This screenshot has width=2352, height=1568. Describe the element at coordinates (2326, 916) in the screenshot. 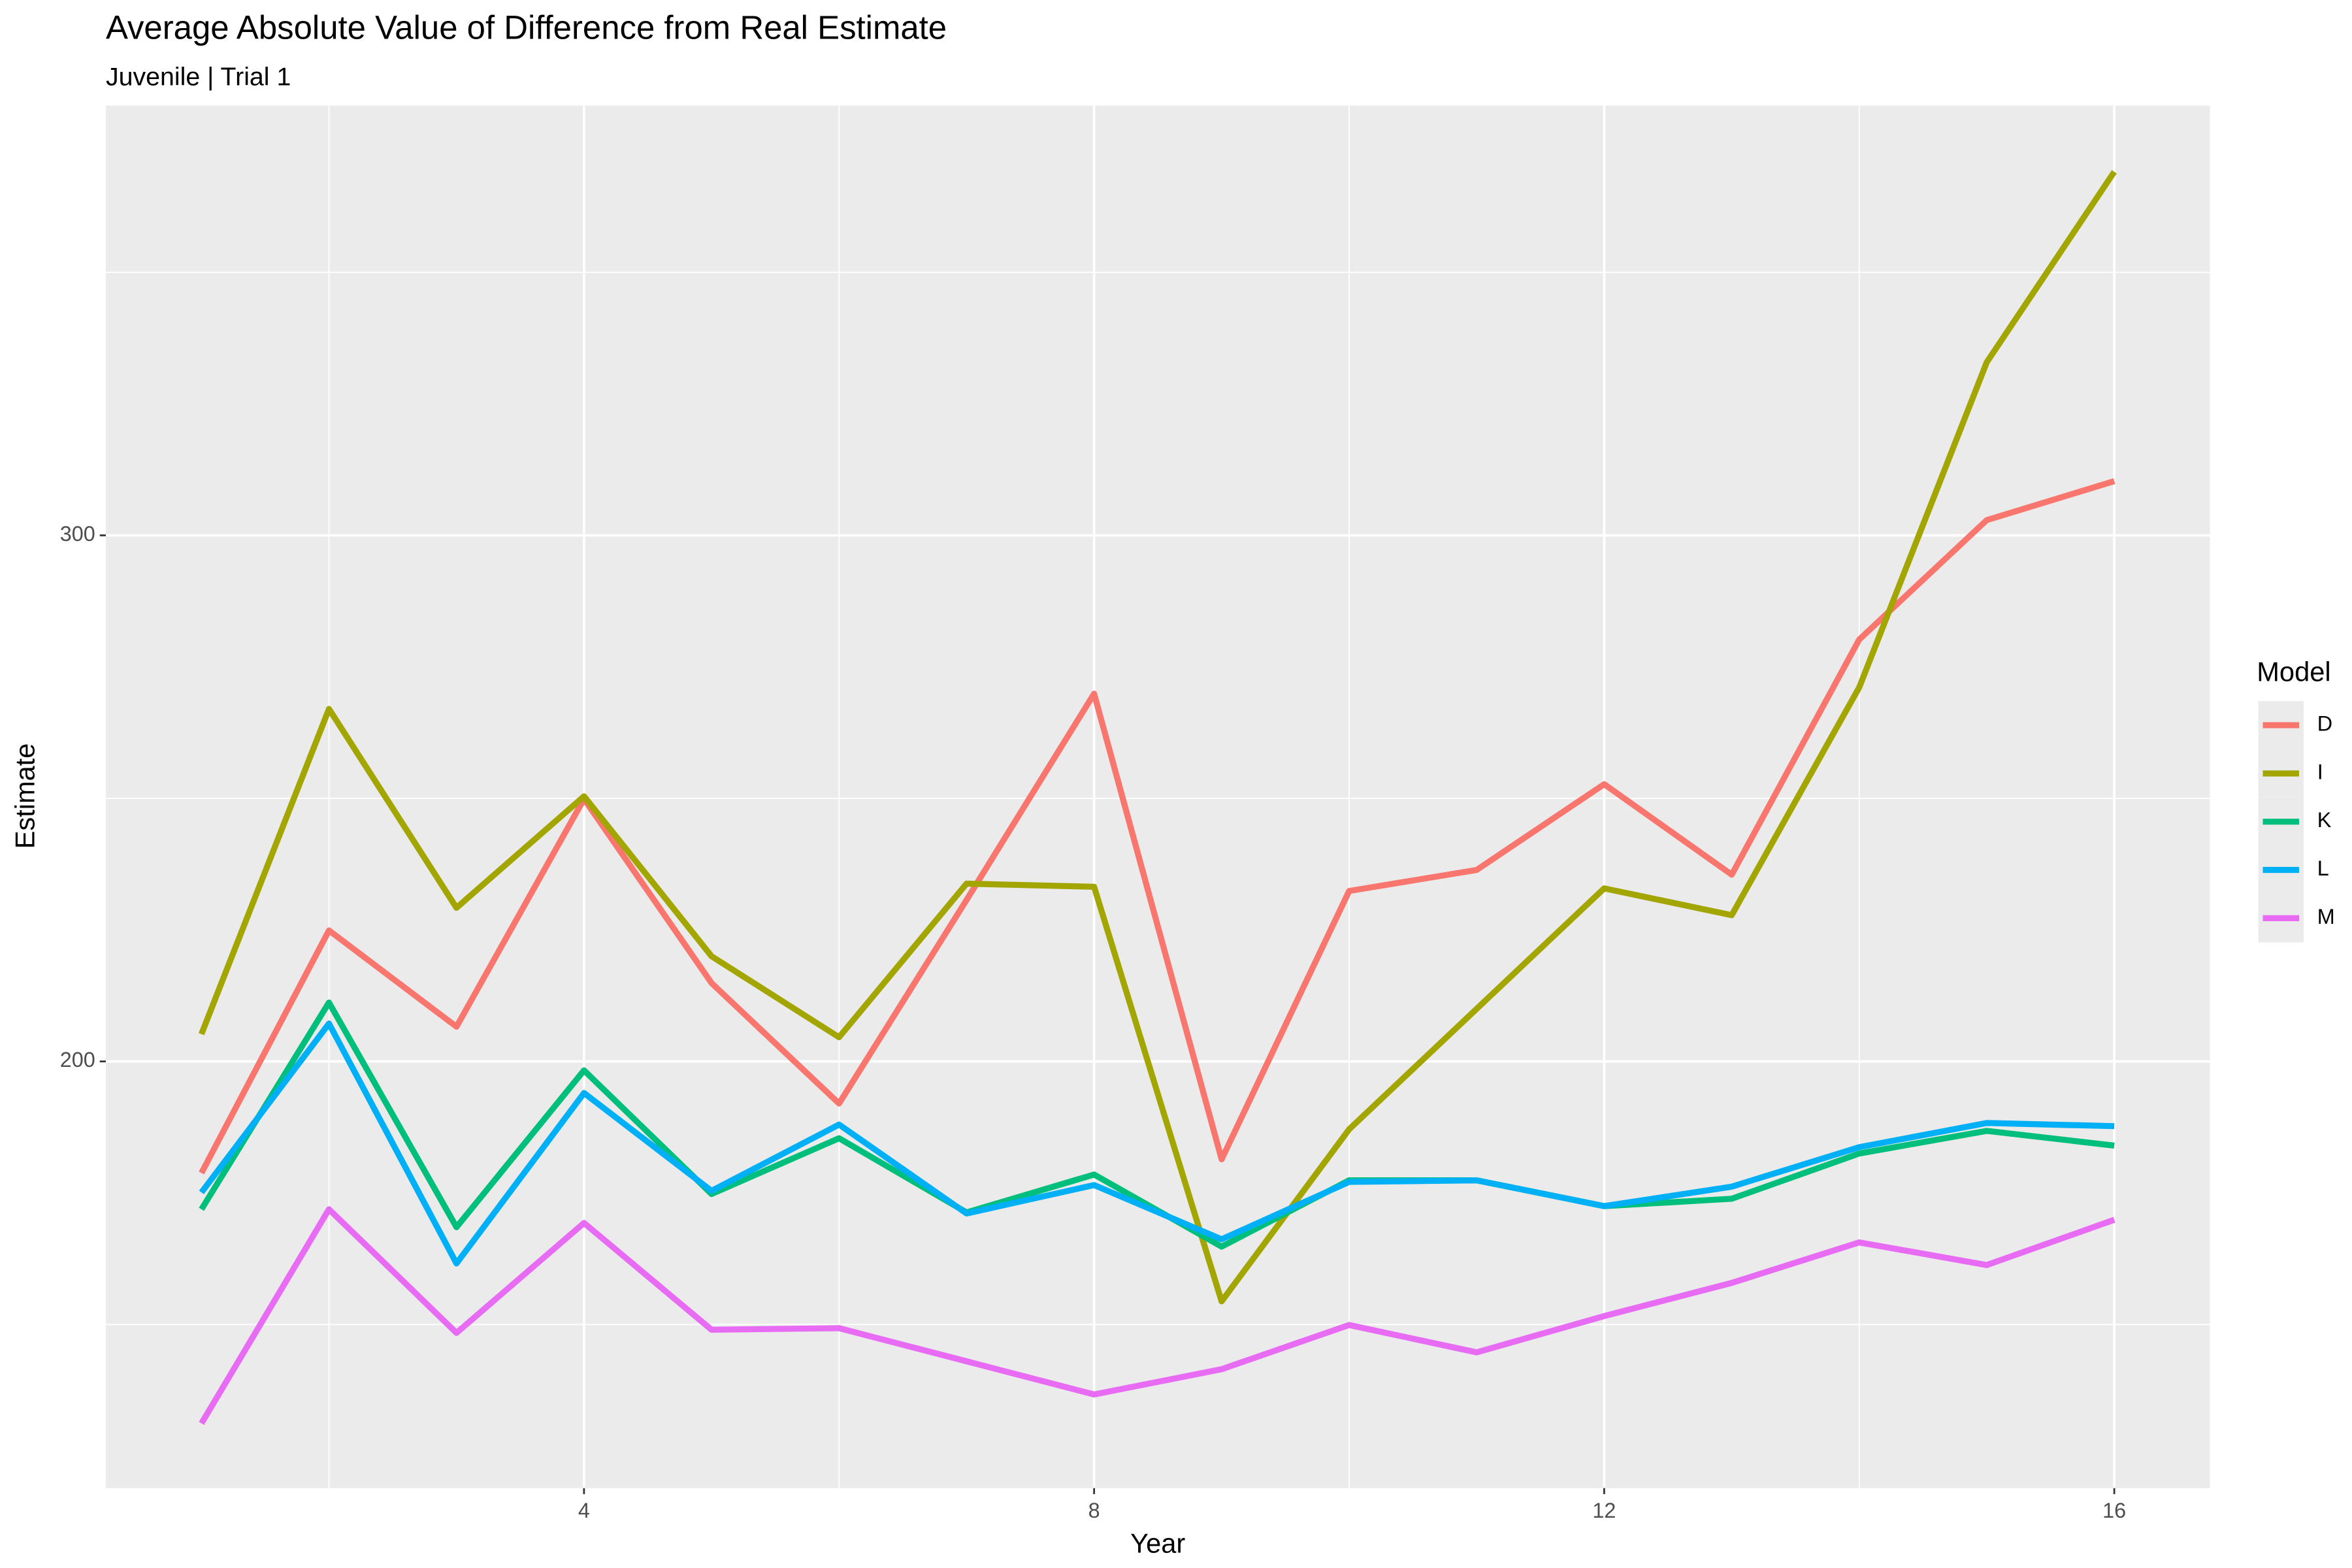

I see `legend-label: M` at that location.